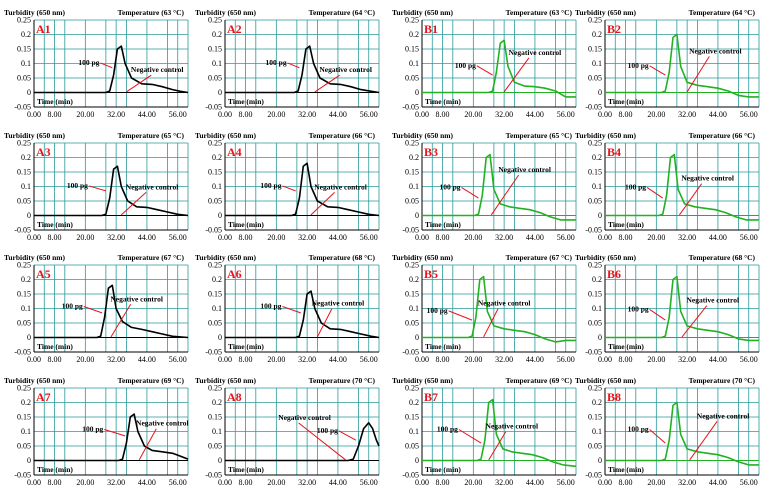  I want to click on temperature-label: Temperature (63 °C), so click(539, 12).